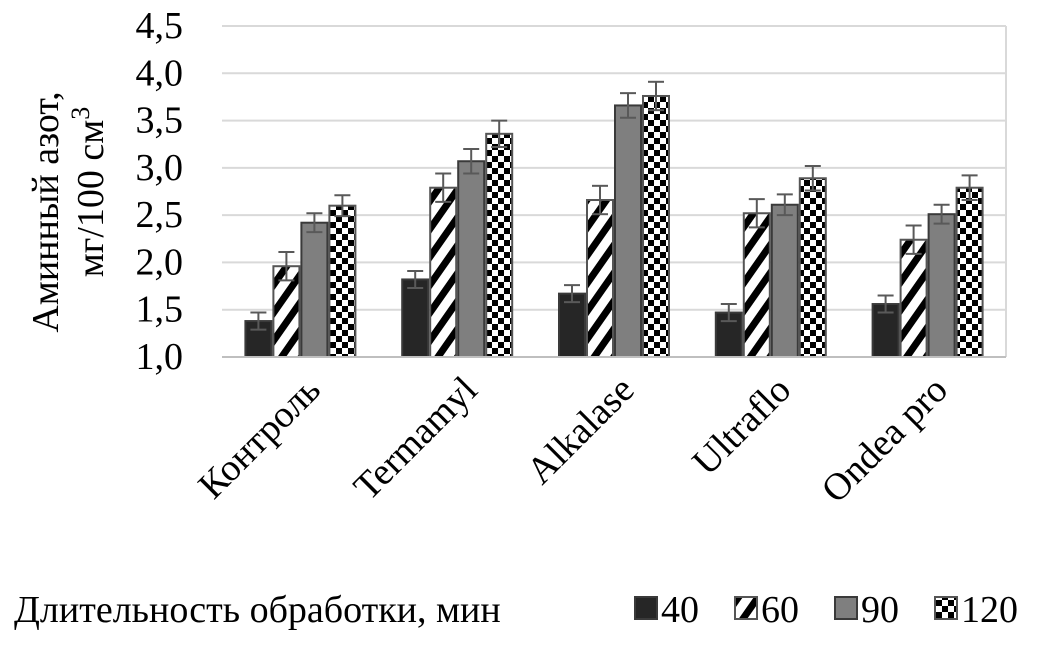  Describe the element at coordinates (780, 610) in the screenshot. I see `legend-label: 60` at that location.